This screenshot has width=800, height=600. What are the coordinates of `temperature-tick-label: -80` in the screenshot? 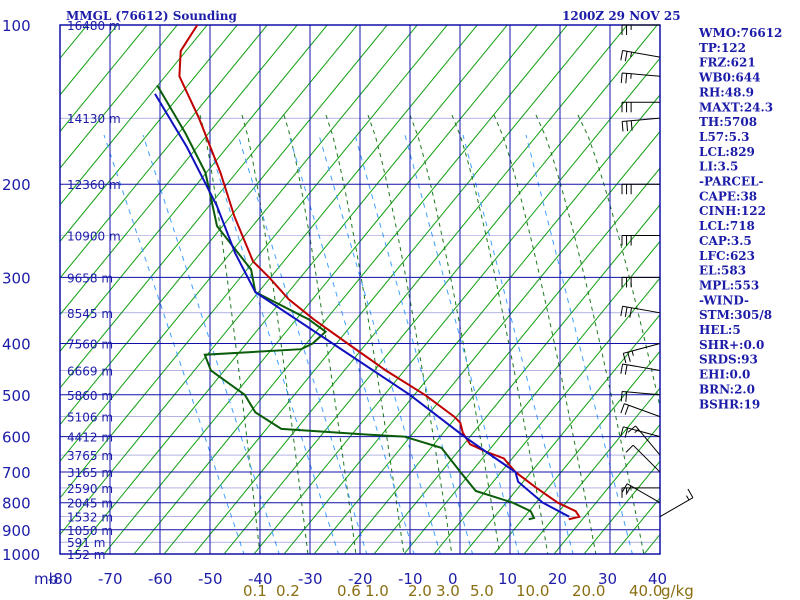 It's located at (60, 579).